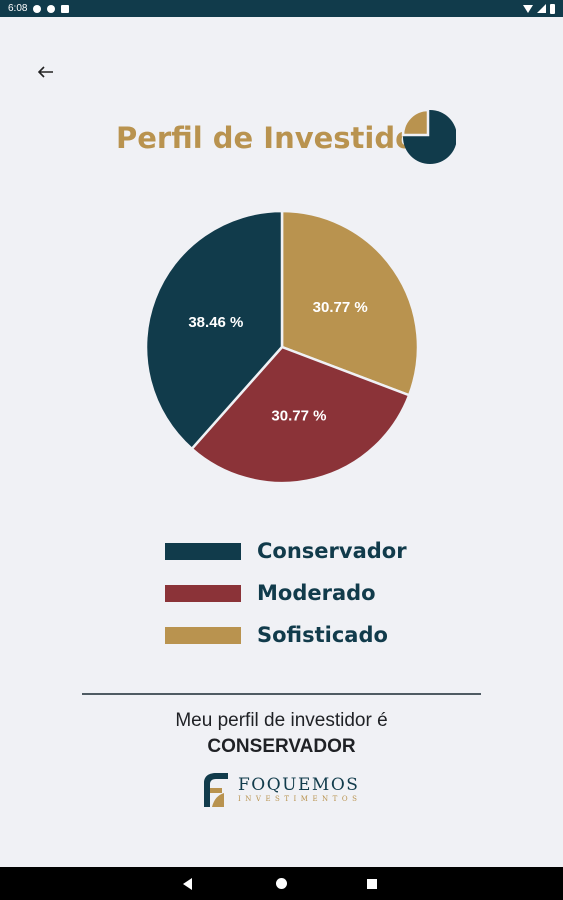  What do you see at coordinates (215, 322) in the screenshot?
I see `slice-label-conservador: 38.46 %` at bounding box center [215, 322].